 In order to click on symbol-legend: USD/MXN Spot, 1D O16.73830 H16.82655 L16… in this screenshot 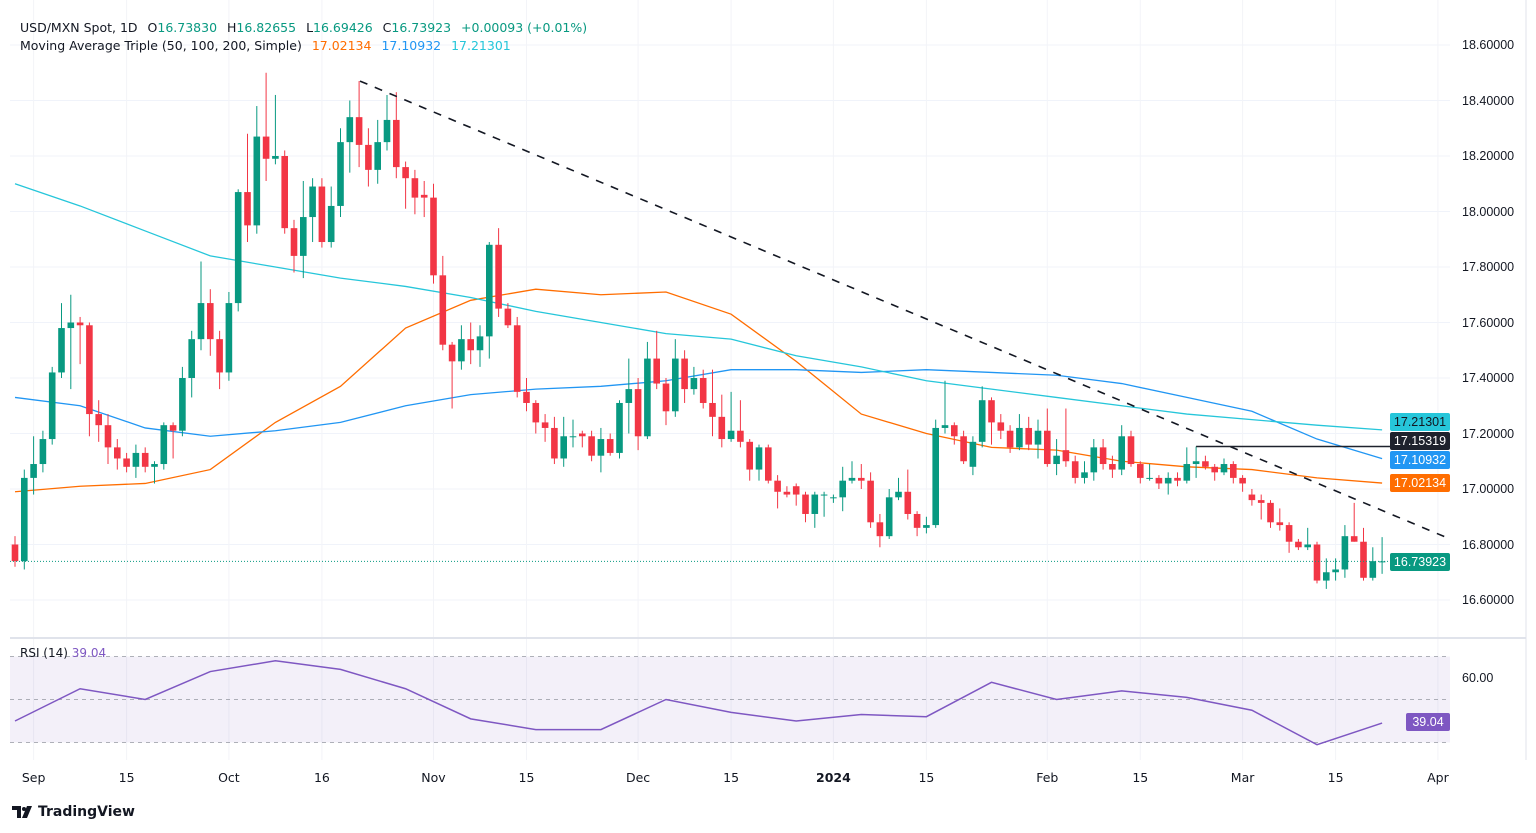, I will do `click(306, 27)`.